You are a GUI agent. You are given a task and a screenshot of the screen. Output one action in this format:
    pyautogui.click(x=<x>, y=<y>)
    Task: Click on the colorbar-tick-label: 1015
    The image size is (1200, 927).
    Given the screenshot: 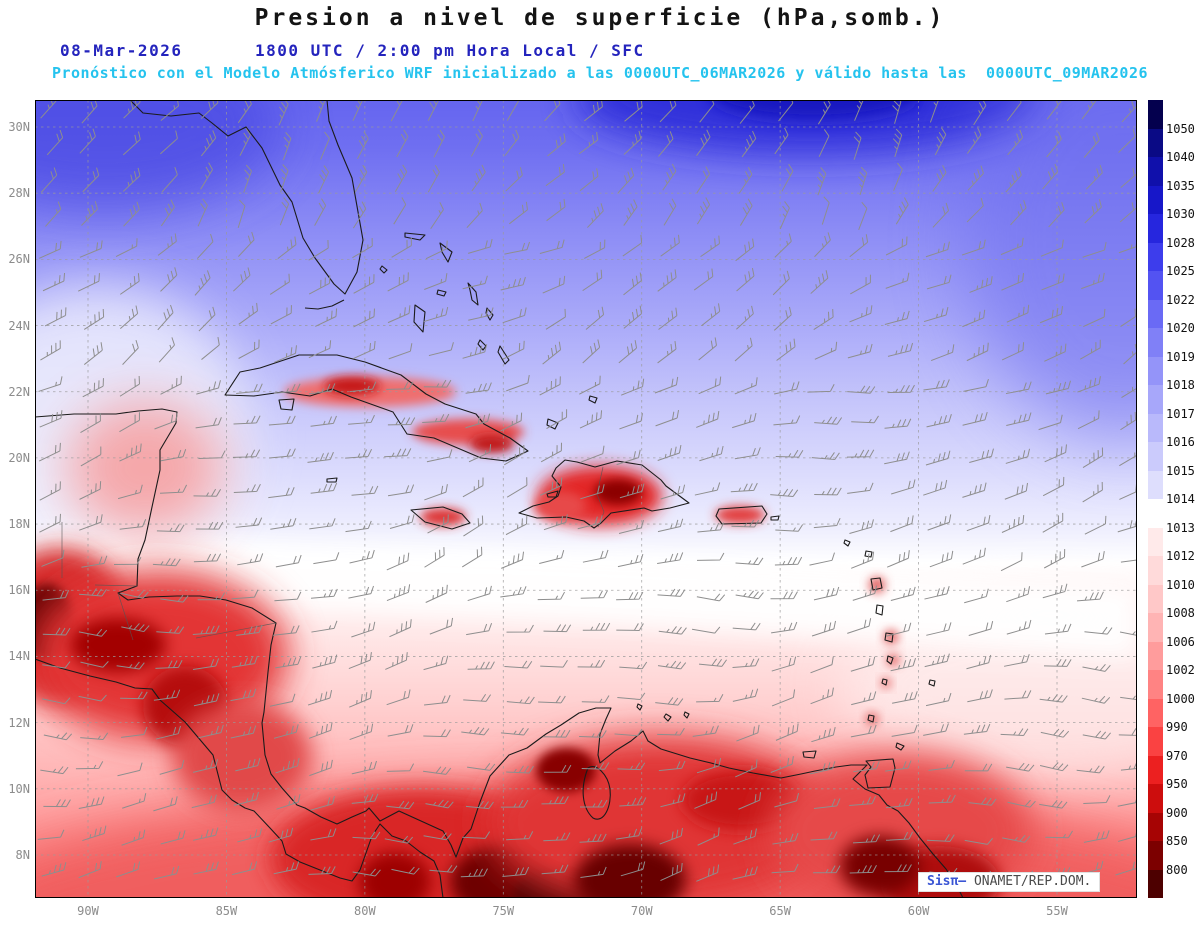 What is the action you would take?
    pyautogui.click(x=1180, y=470)
    